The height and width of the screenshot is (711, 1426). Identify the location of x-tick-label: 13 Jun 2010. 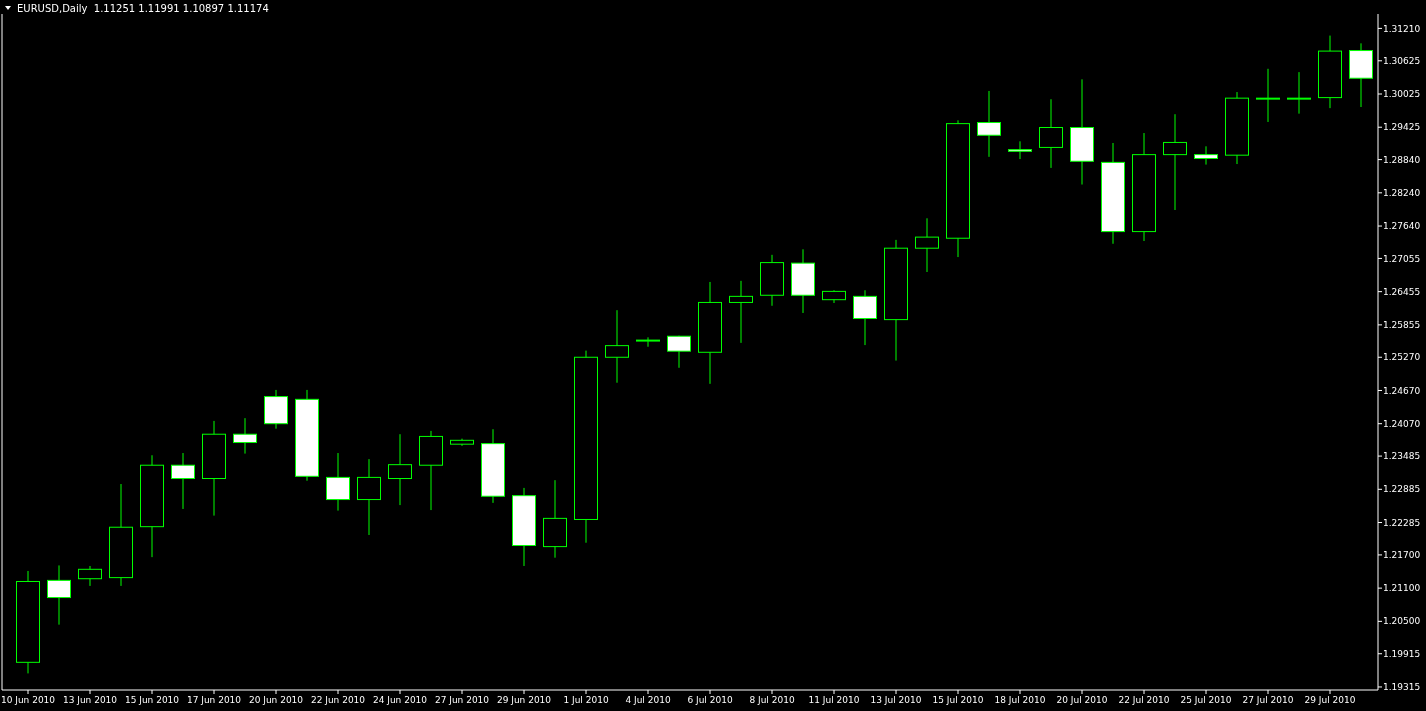
(90, 700).